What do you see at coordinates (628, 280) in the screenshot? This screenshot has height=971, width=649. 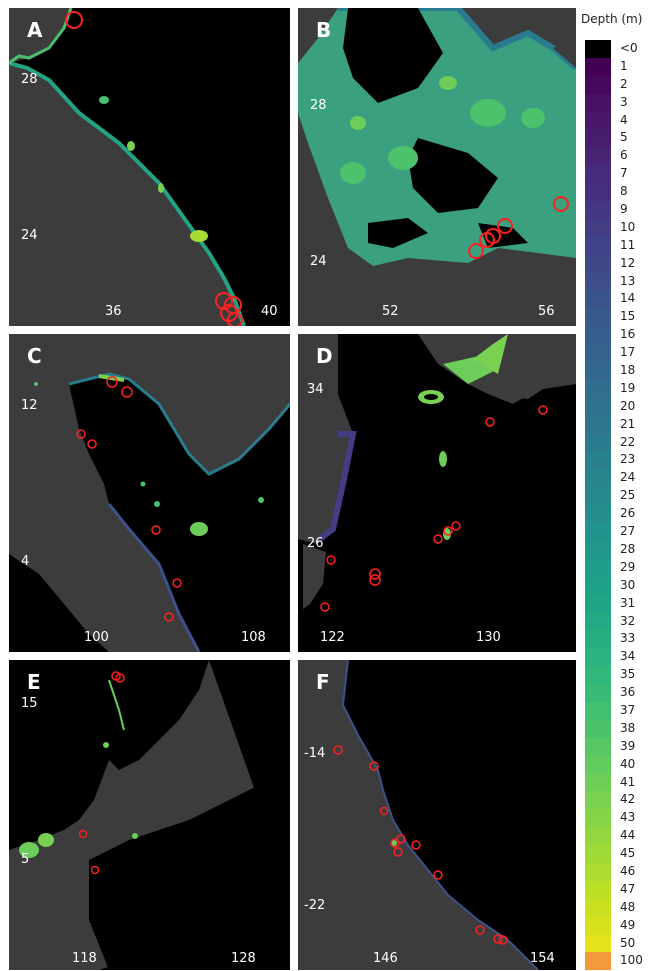 I see `colorbar-label: 13` at bounding box center [628, 280].